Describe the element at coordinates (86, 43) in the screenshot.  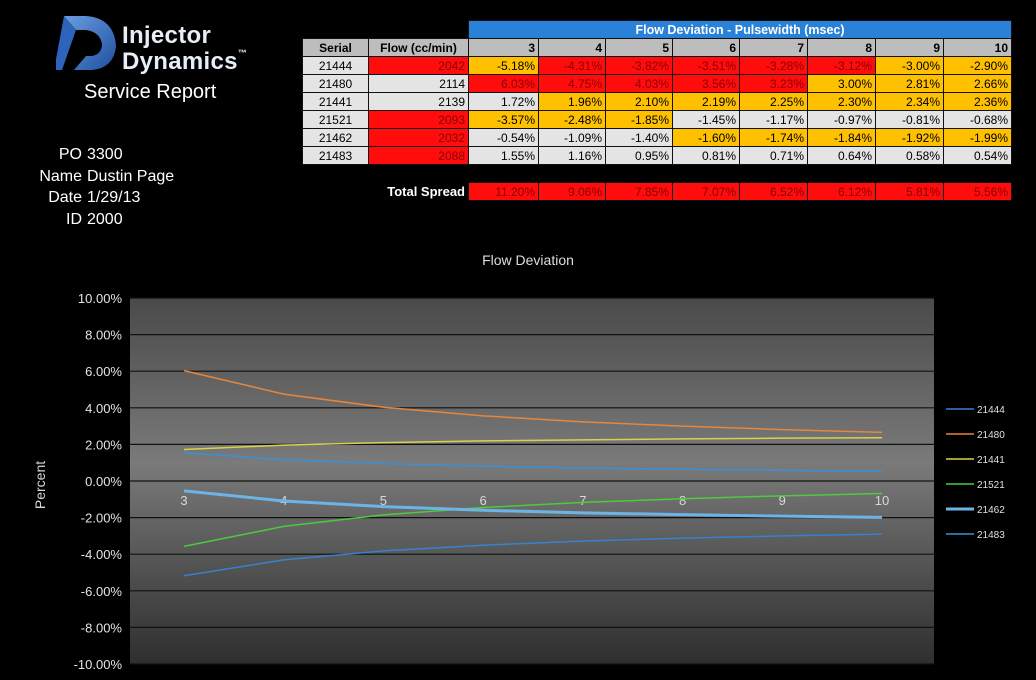
I see `injector-dynamics-logo-icon` at that location.